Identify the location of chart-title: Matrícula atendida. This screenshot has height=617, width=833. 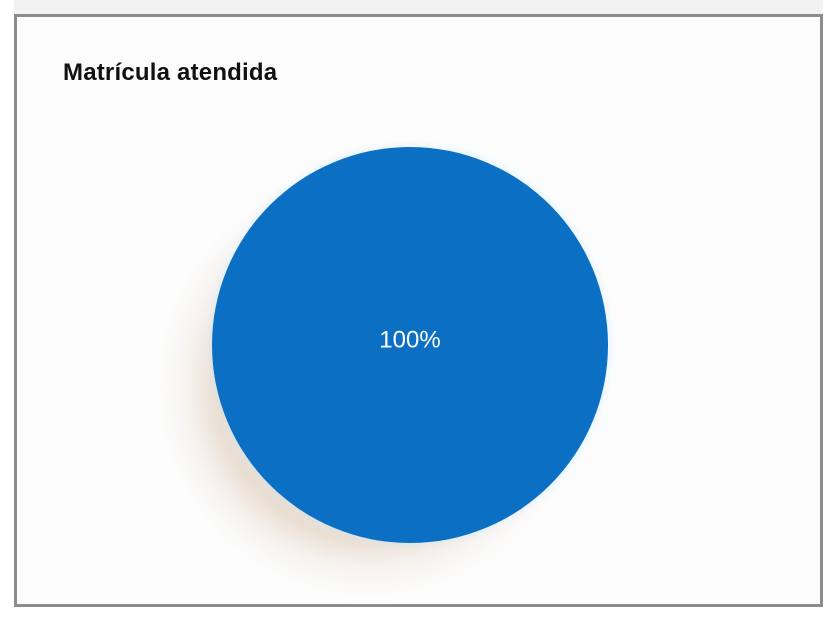
(170, 72).